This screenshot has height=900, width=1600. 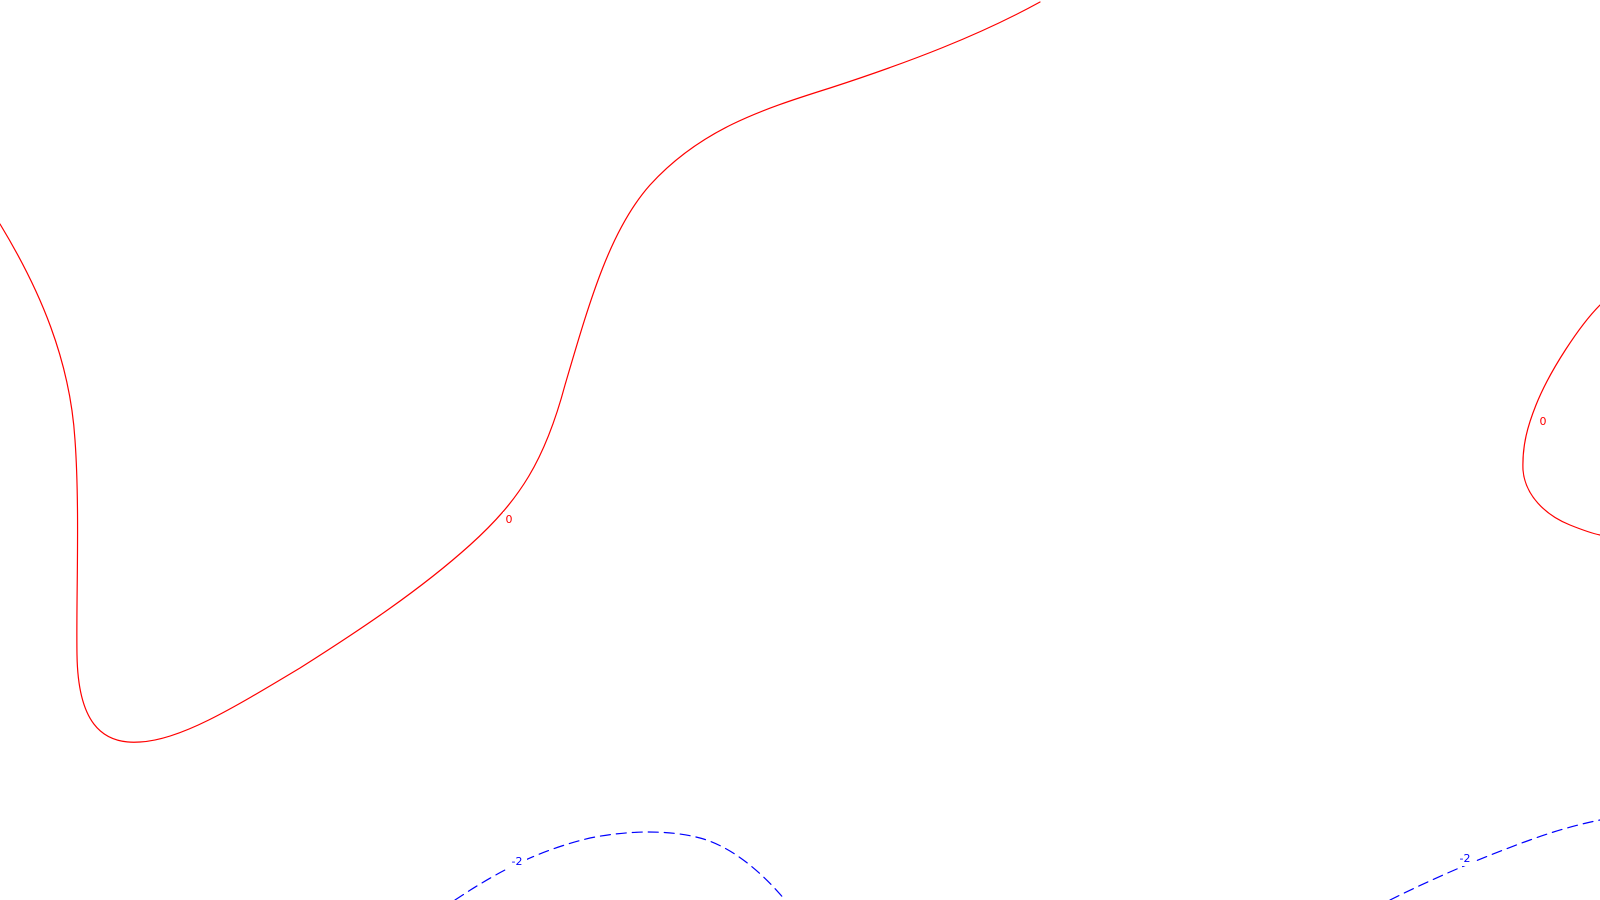 What do you see at coordinates (1494, 859) in the screenshot?
I see `contour-line-neg2-right` at bounding box center [1494, 859].